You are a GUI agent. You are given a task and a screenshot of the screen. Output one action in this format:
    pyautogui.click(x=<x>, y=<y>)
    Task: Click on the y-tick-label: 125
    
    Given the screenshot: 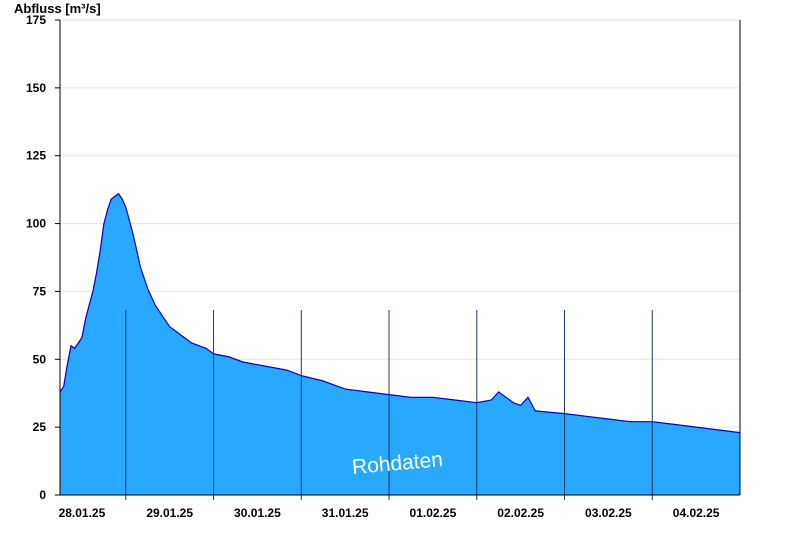 What is the action you would take?
    pyautogui.click(x=36, y=156)
    